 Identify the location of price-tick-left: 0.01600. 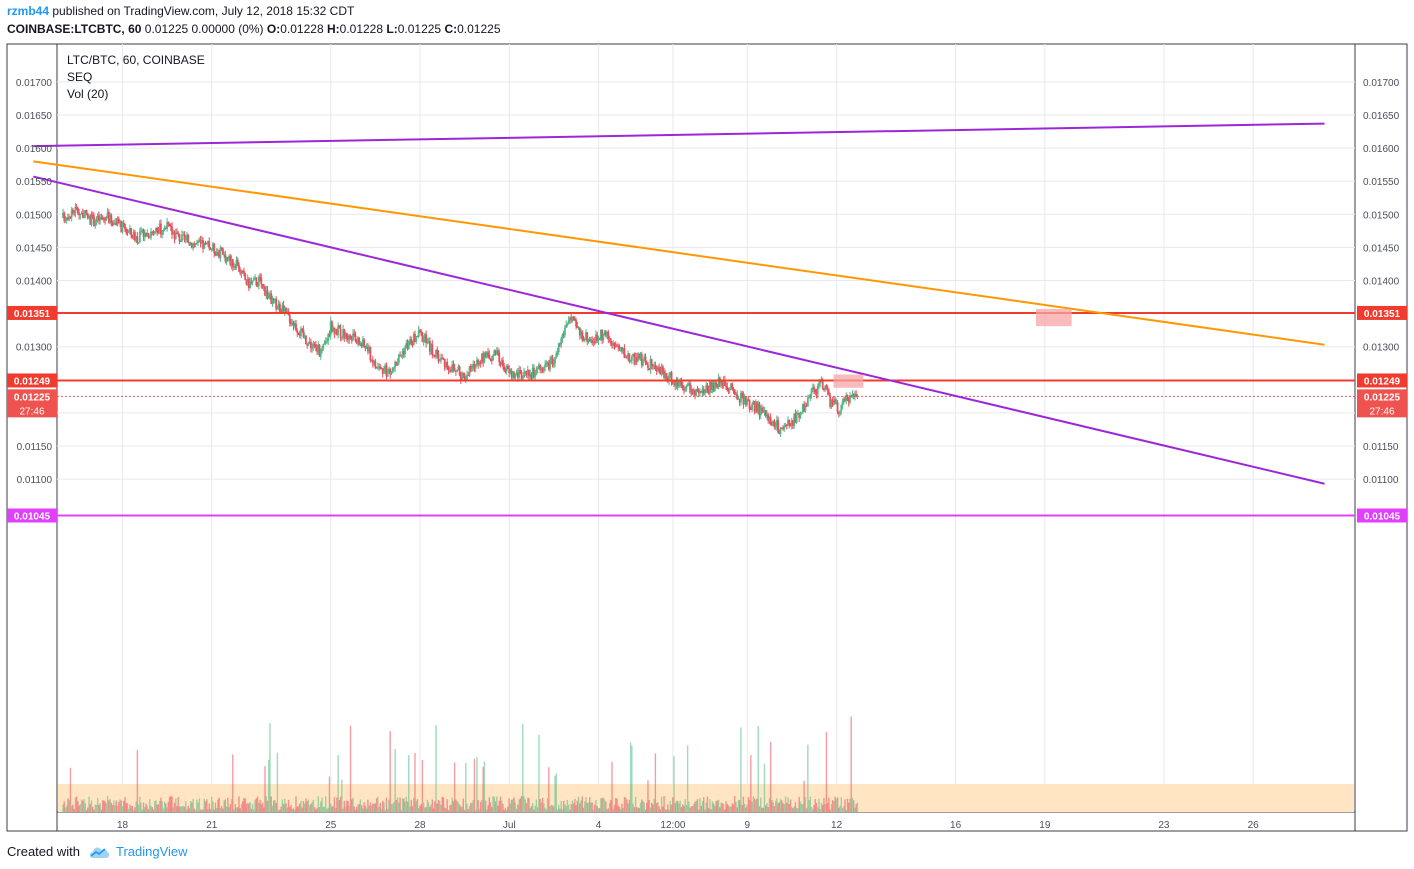
(34, 149).